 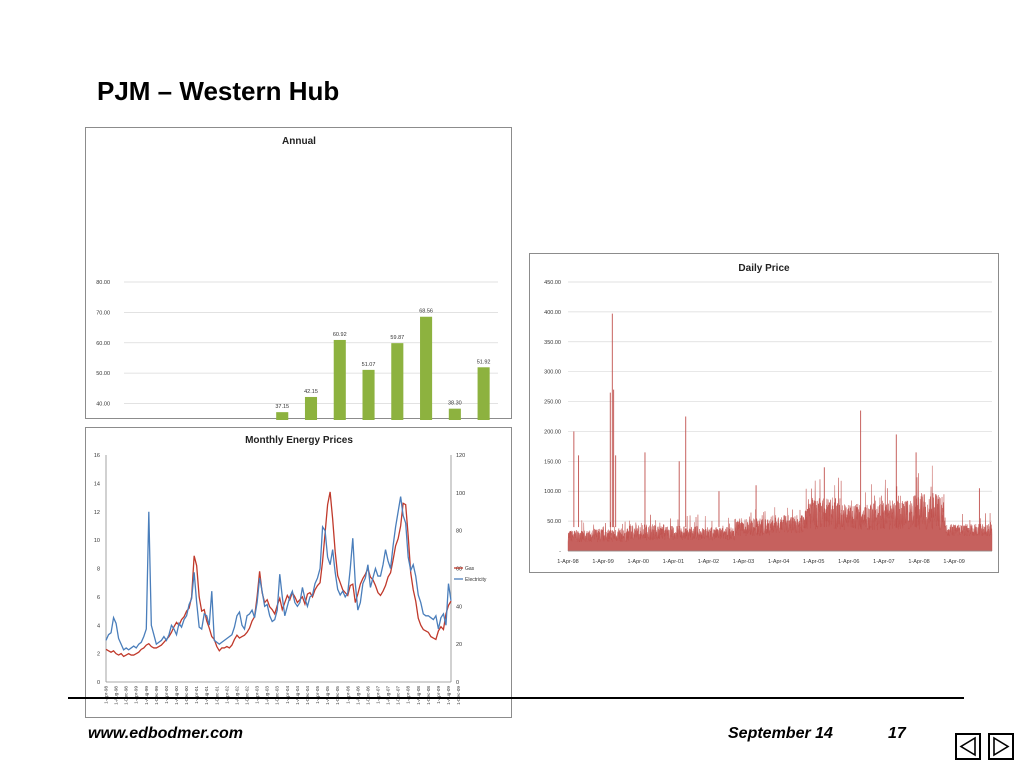 I want to click on x-tick-label: 1-Dec-00, so click(x=186, y=695).